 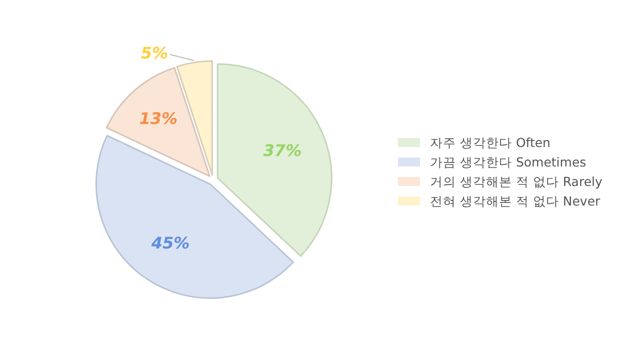 I want to click on data-label: 45%, so click(x=170, y=243).